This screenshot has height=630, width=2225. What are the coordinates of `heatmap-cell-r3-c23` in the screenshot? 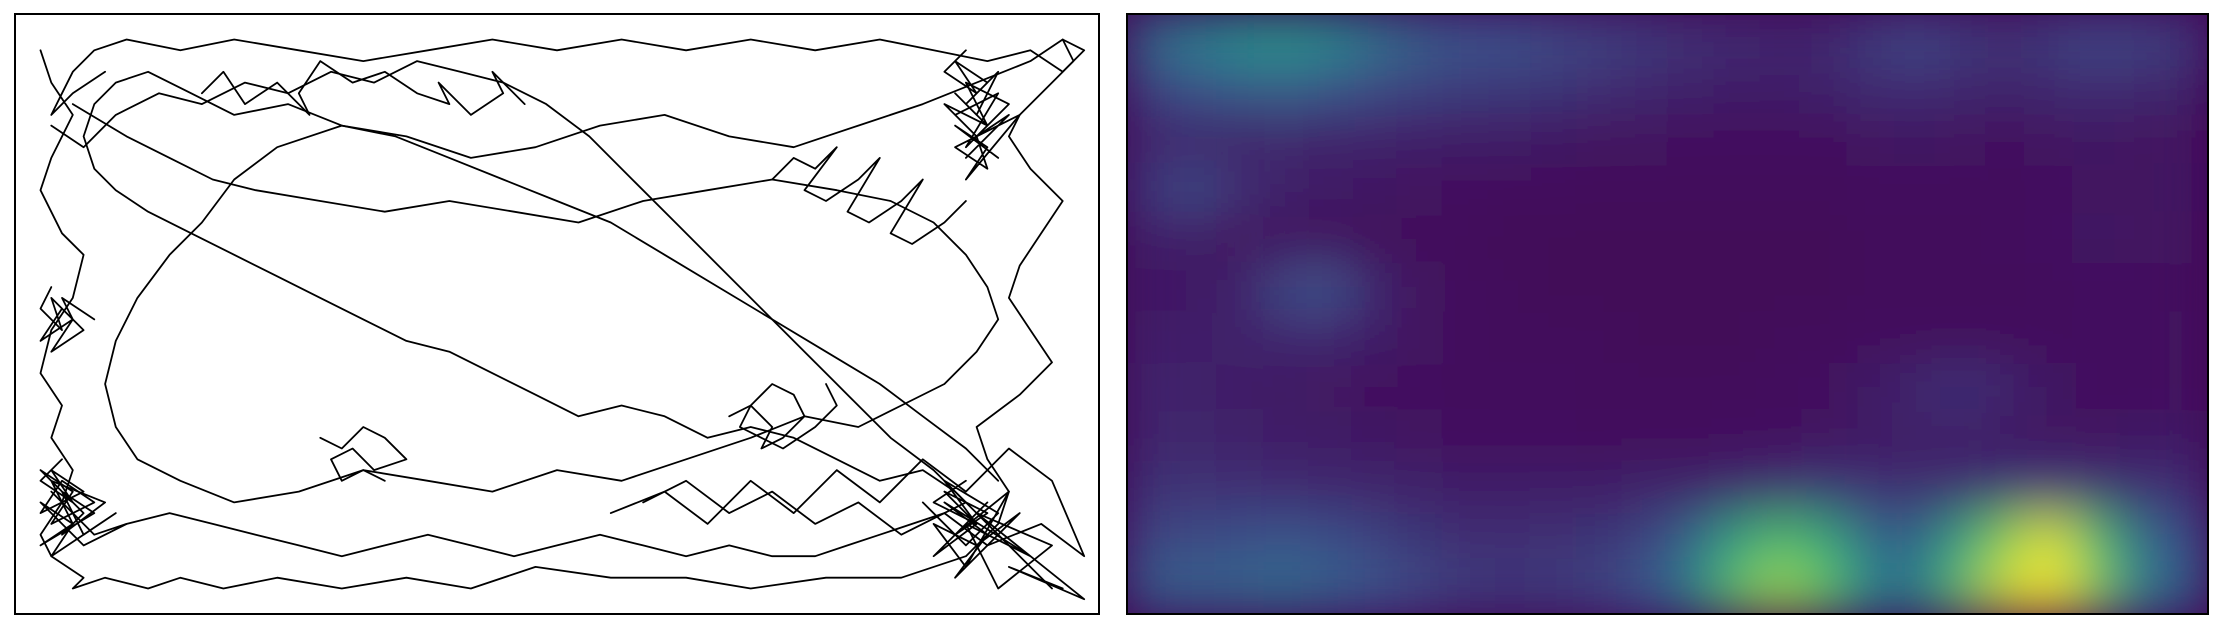 It's located at (2184, 189).